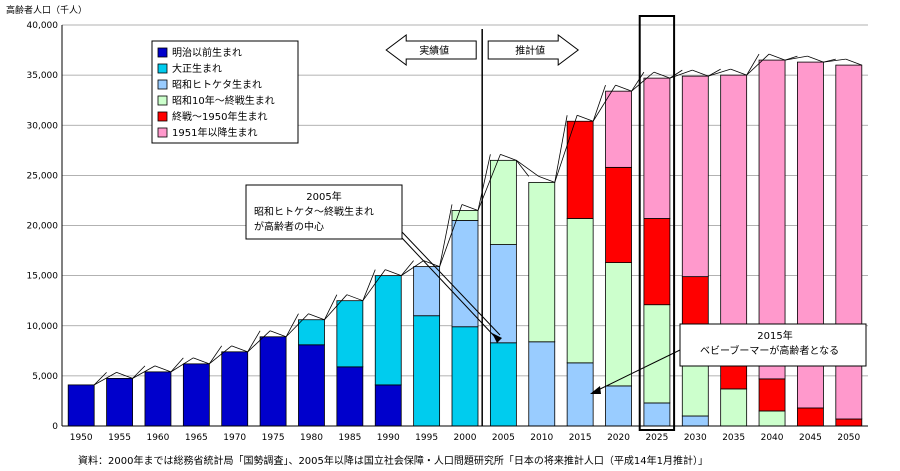 This screenshot has width=900, height=471. What do you see at coordinates (43, 327) in the screenshot?
I see `y-tick-label: 10,000` at bounding box center [43, 327].